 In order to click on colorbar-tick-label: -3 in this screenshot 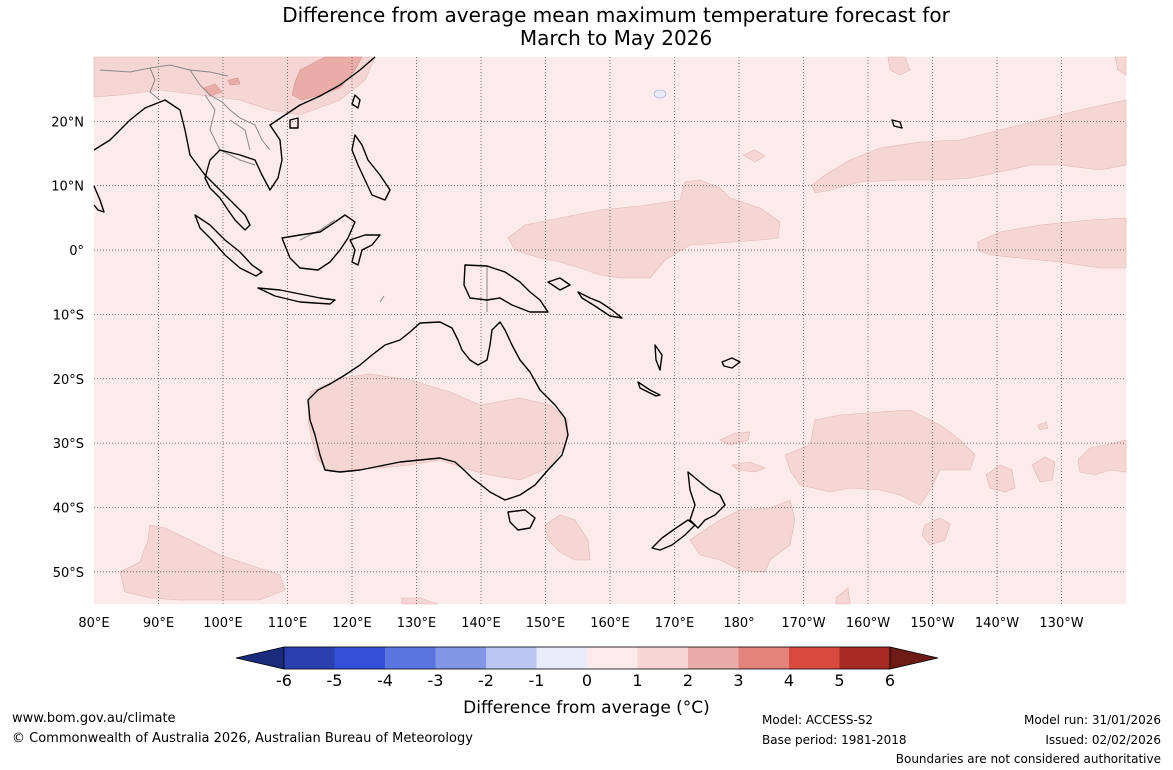, I will do `click(435, 680)`.